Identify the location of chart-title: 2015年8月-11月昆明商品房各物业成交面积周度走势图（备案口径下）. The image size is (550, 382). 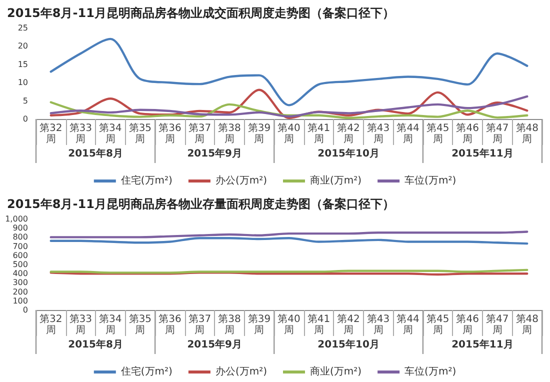
(200, 13).